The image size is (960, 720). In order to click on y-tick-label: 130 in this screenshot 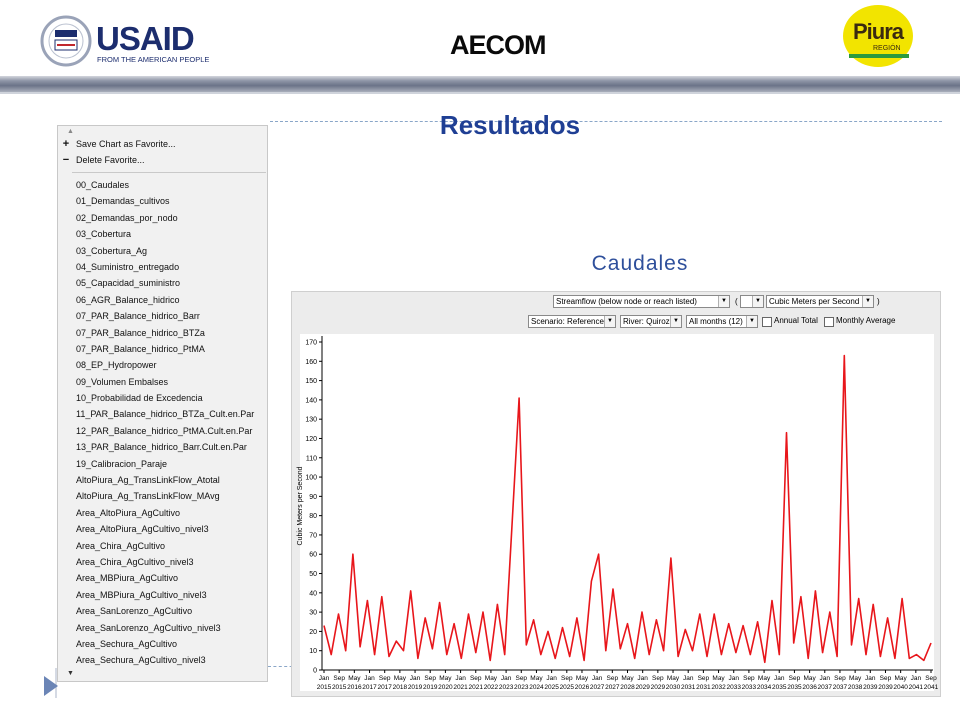, I will do `click(311, 420)`.